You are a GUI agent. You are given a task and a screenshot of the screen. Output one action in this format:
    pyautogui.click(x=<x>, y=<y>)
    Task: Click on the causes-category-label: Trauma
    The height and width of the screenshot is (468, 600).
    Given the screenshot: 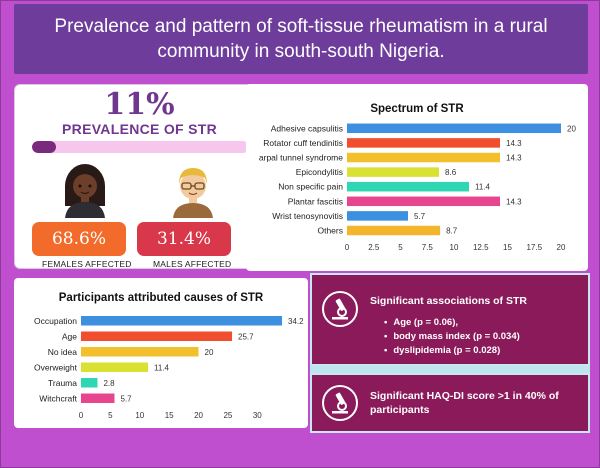 What is the action you would take?
    pyautogui.click(x=62, y=383)
    